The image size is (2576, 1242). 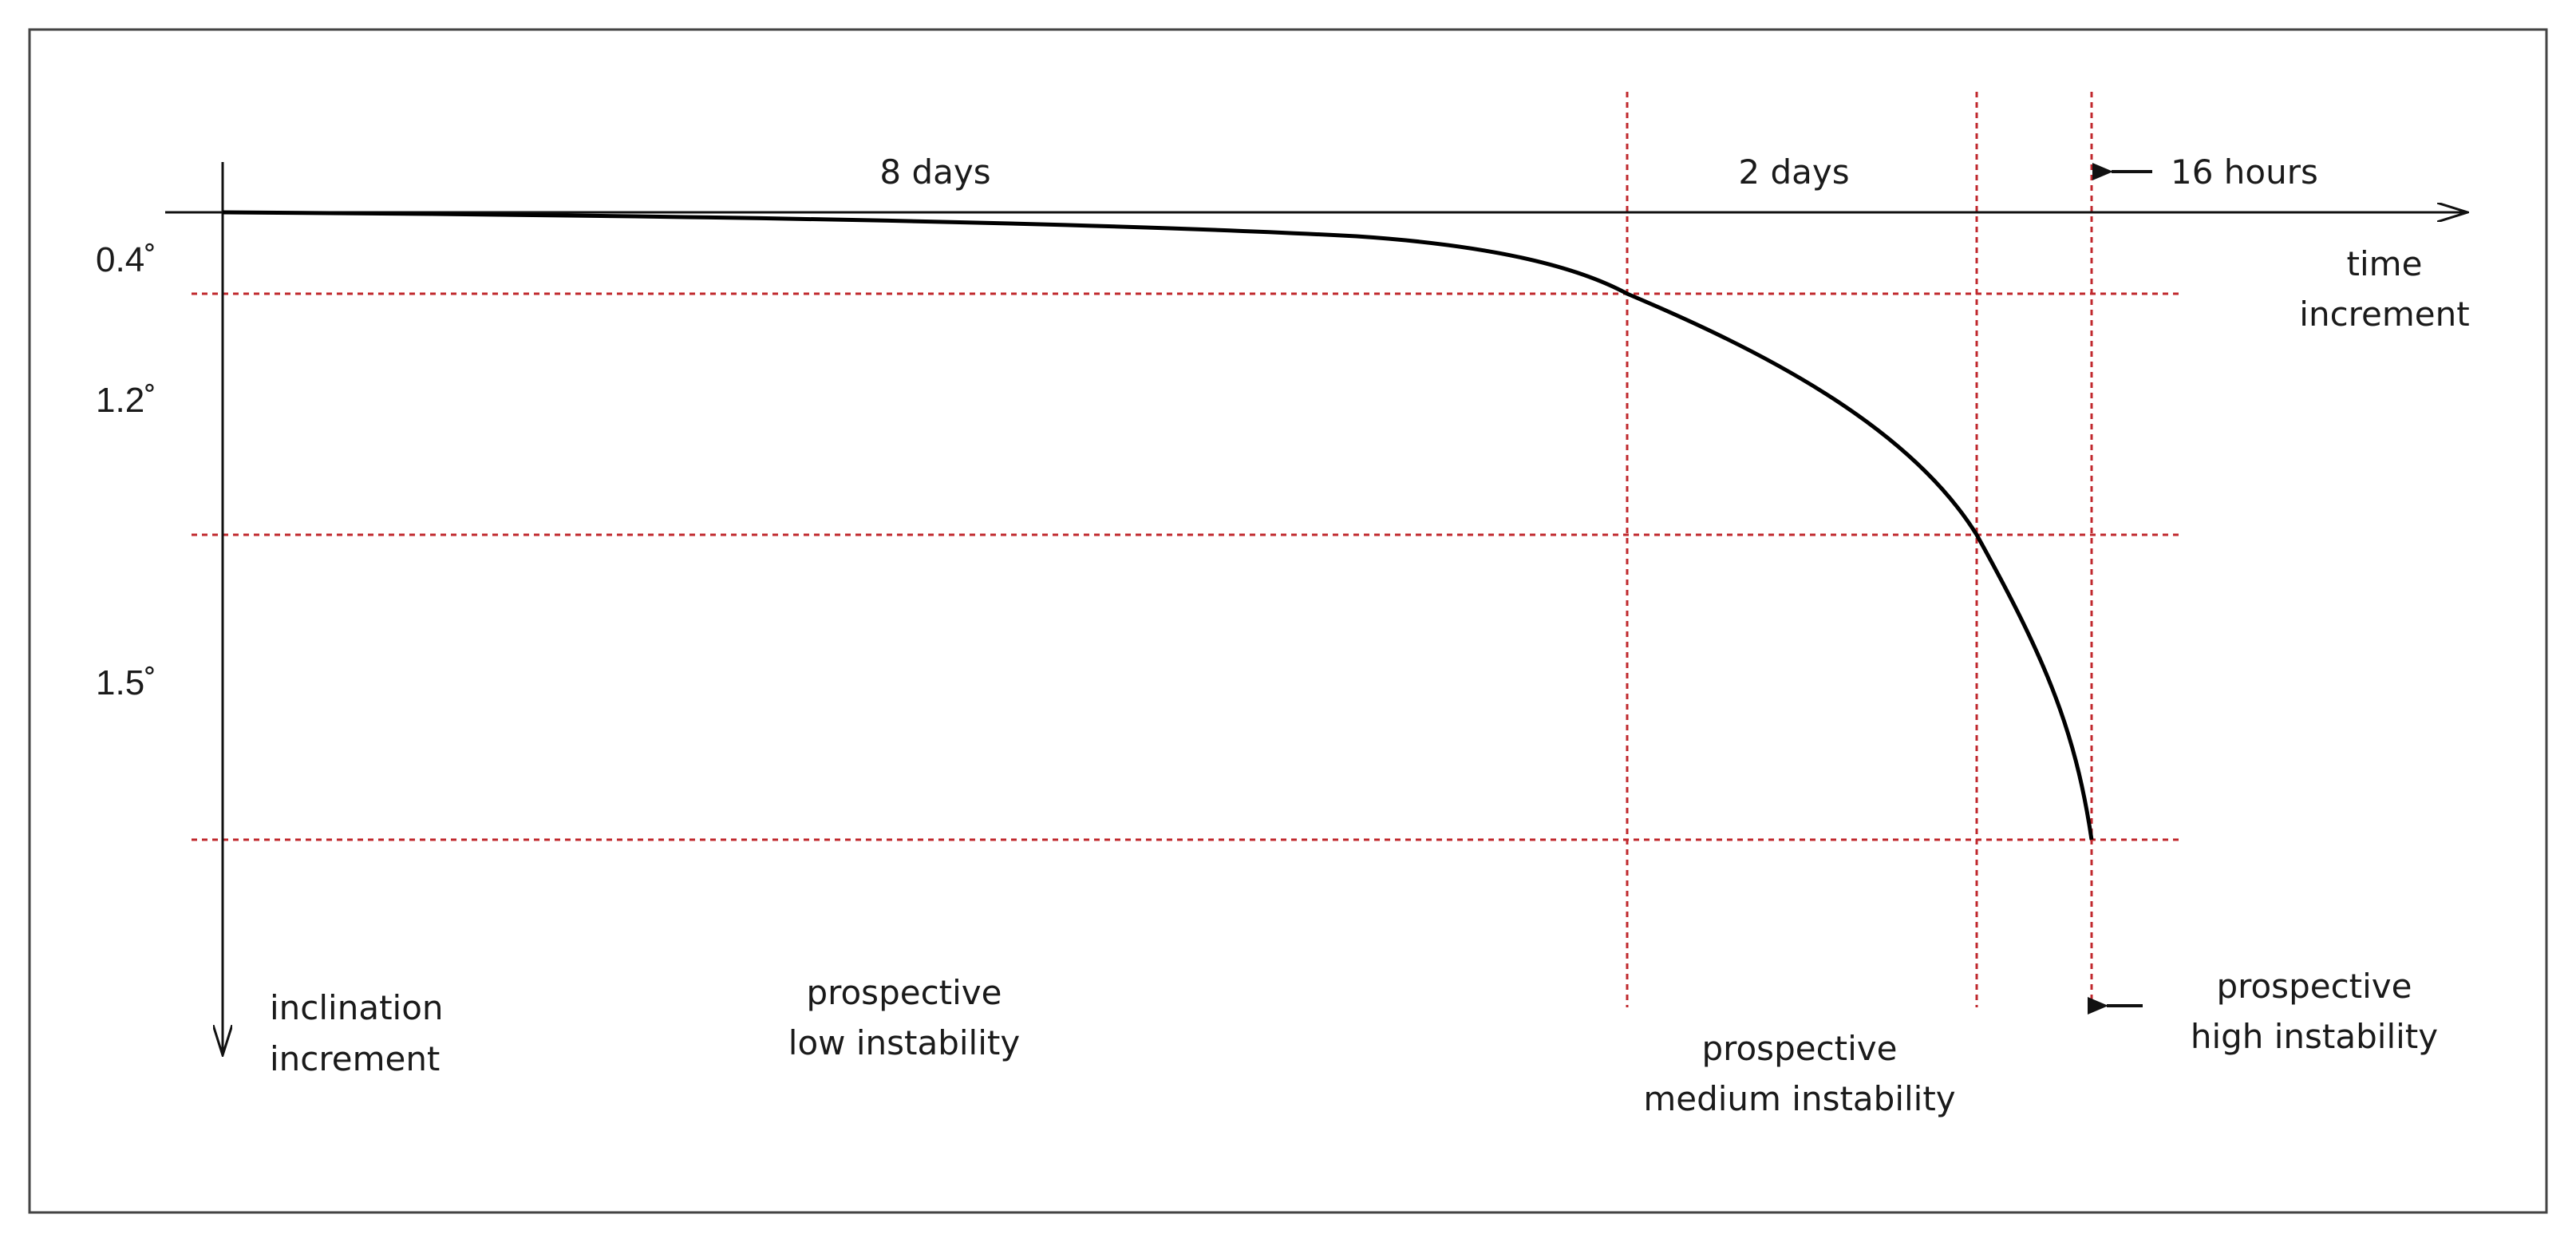 What do you see at coordinates (2314, 986) in the screenshot?
I see `zone-high-label-line-1: prospective` at bounding box center [2314, 986].